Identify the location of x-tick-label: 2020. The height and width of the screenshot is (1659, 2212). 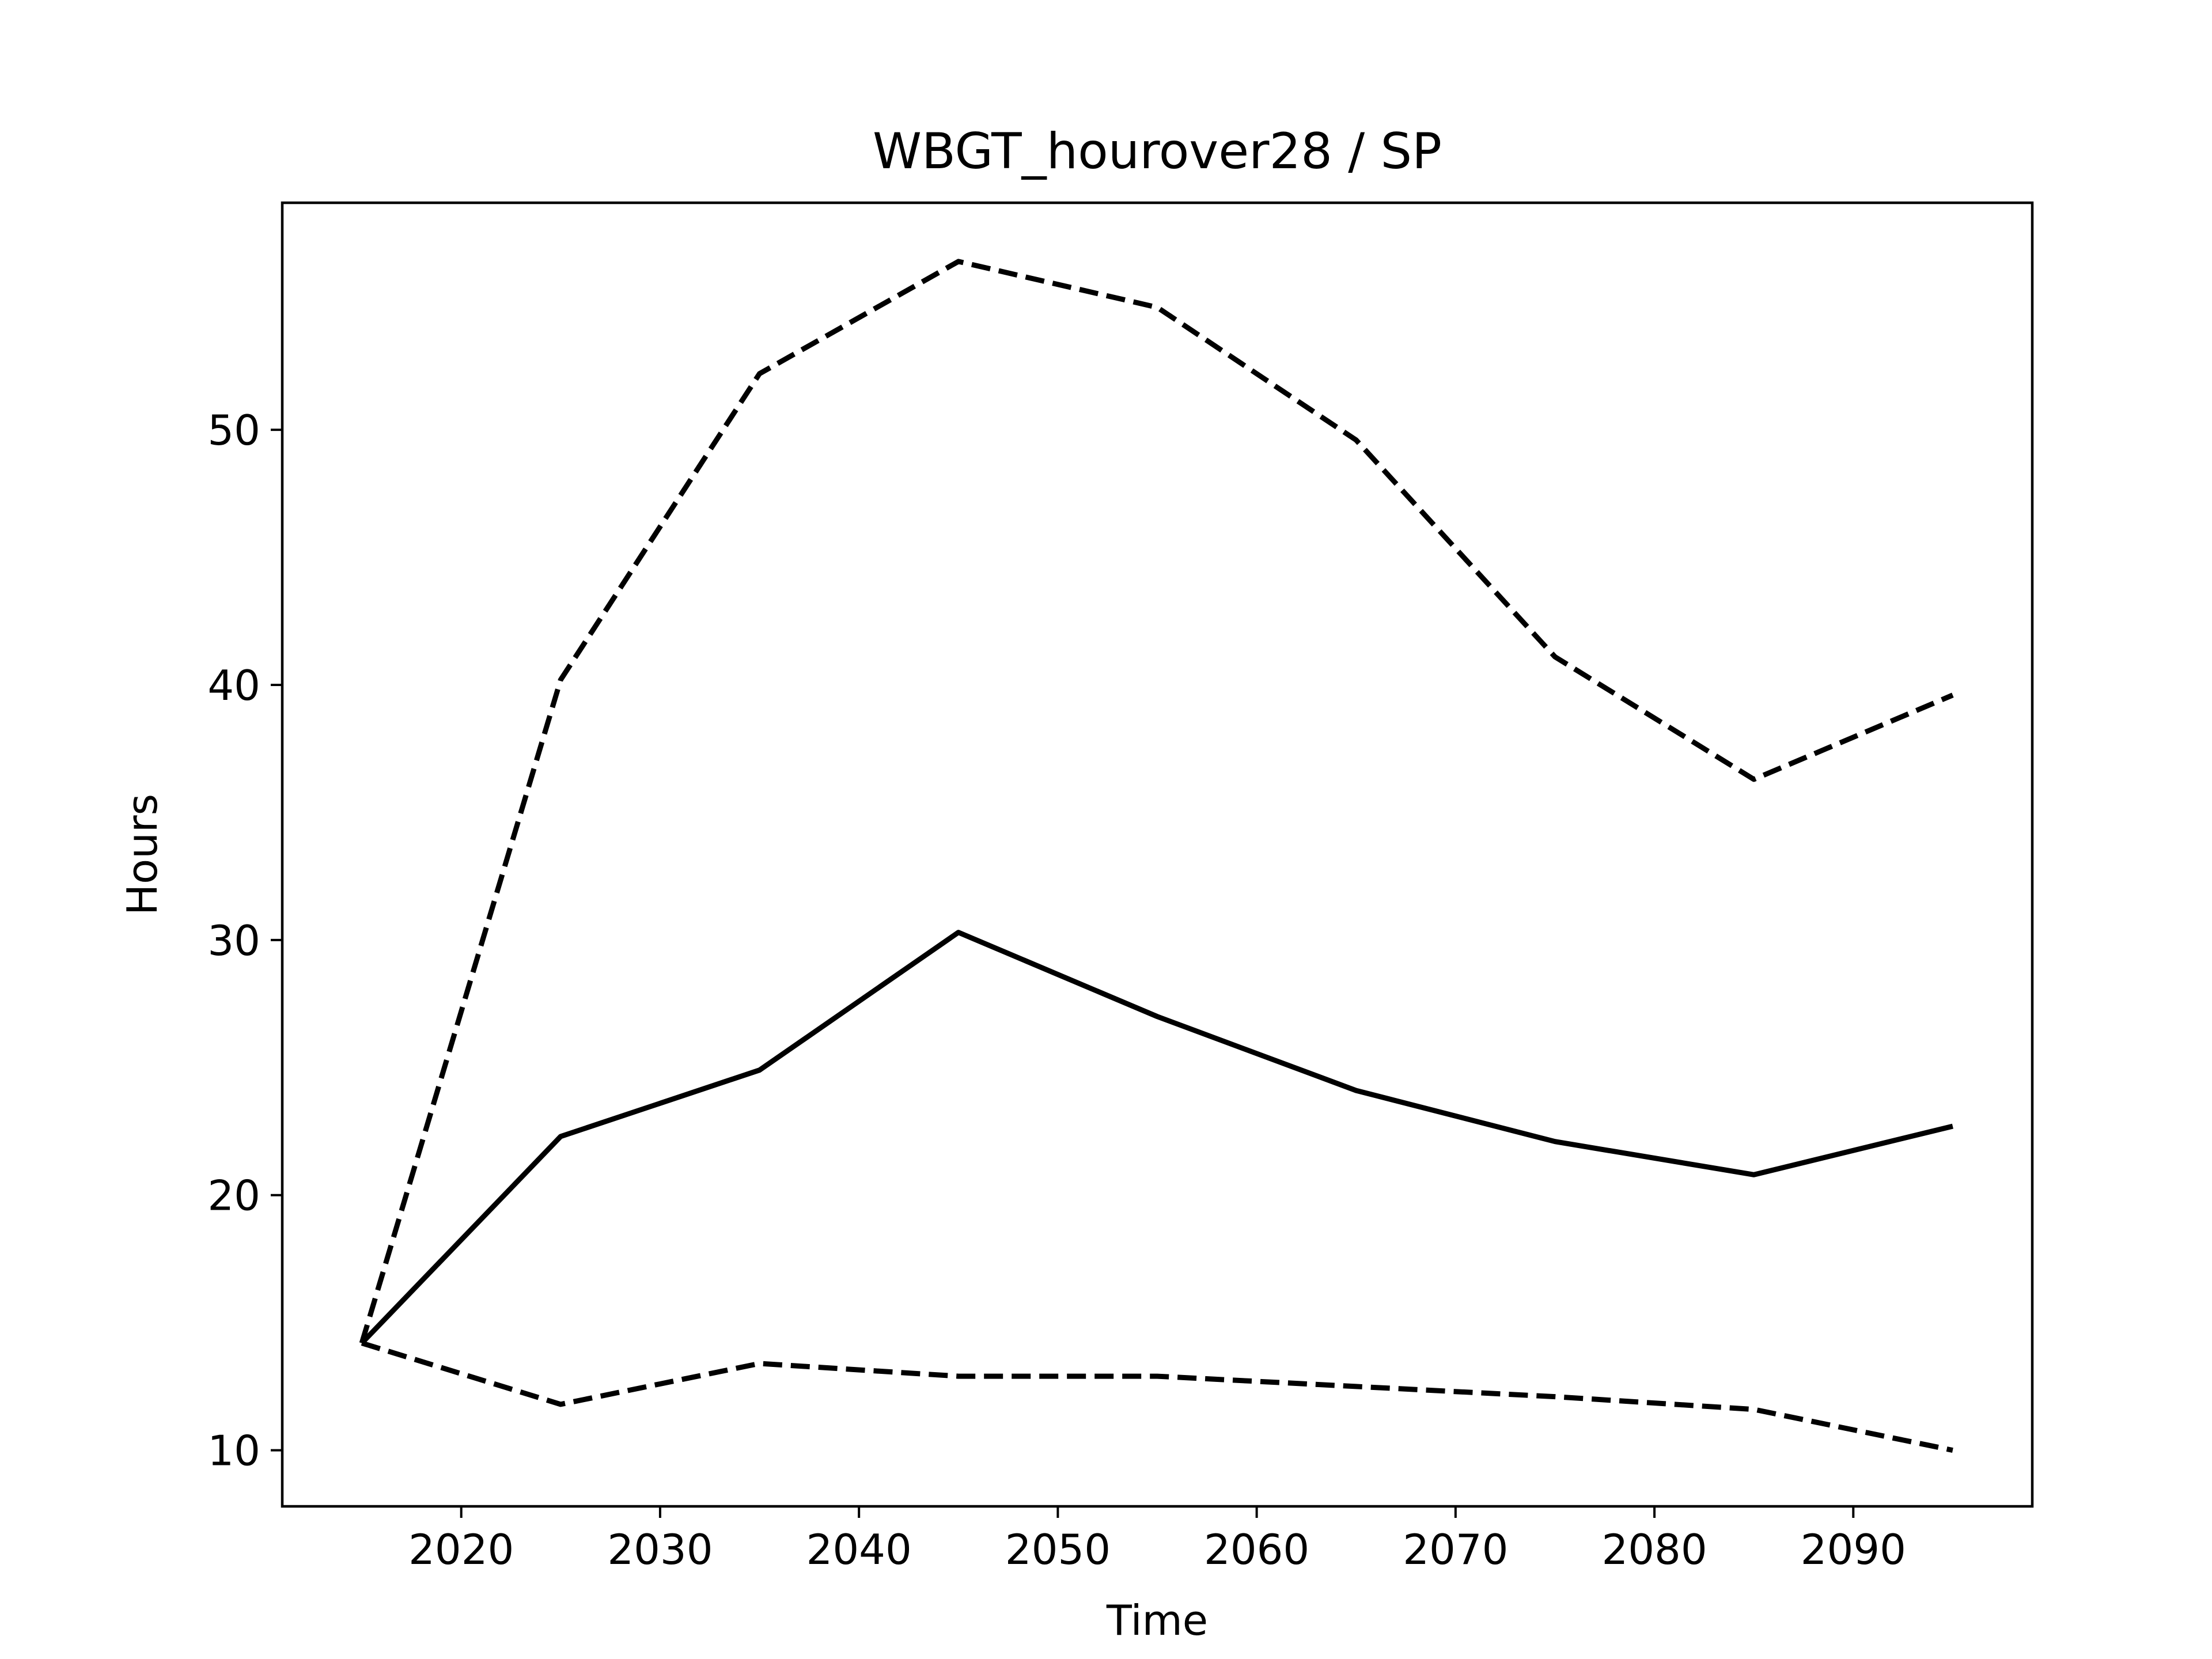
(461, 1549).